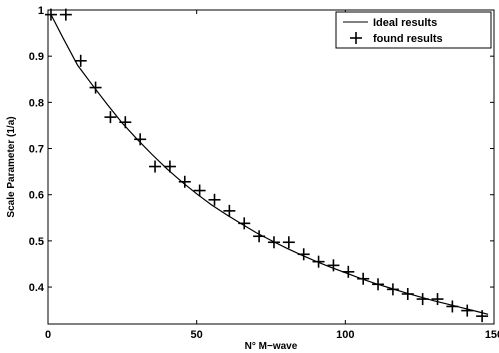 The width and height of the screenshot is (499, 353). What do you see at coordinates (405, 23) in the screenshot?
I see `legend-label-ideal-results: Ideal results` at bounding box center [405, 23].